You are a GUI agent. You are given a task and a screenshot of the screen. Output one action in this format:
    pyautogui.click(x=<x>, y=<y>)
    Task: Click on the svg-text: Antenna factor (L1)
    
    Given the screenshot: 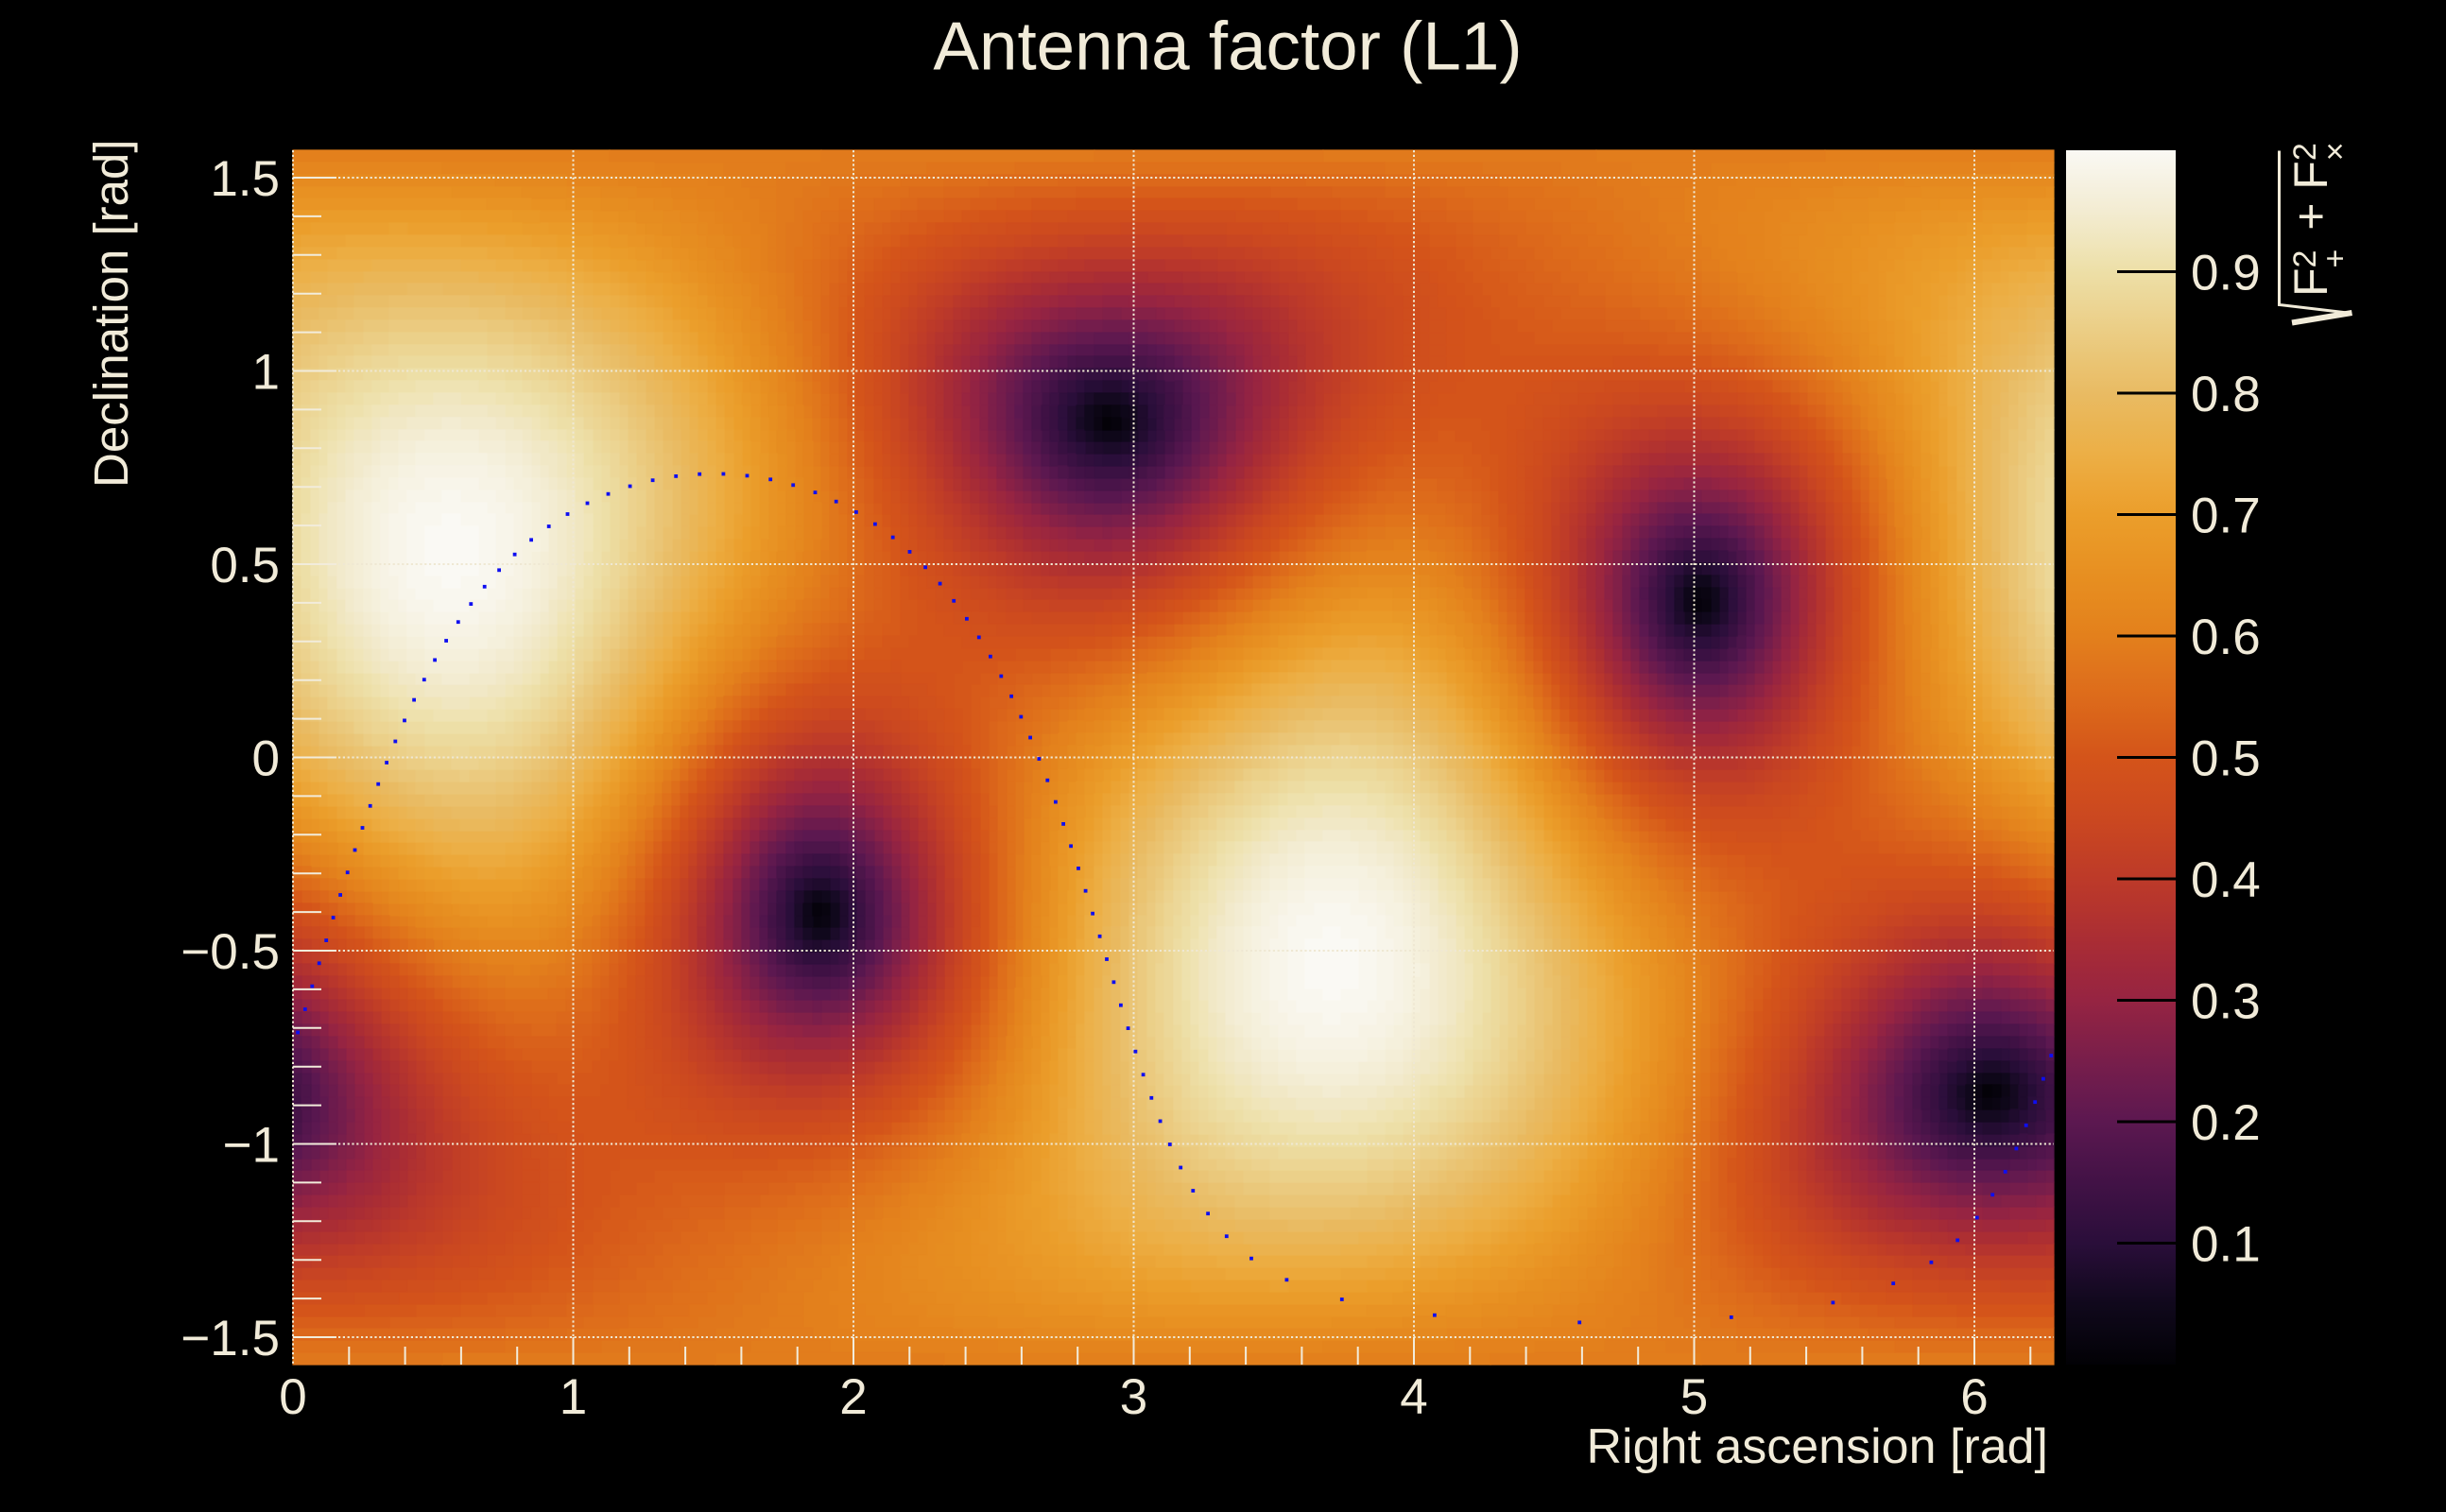 What is the action you would take?
    pyautogui.click(x=1227, y=47)
    